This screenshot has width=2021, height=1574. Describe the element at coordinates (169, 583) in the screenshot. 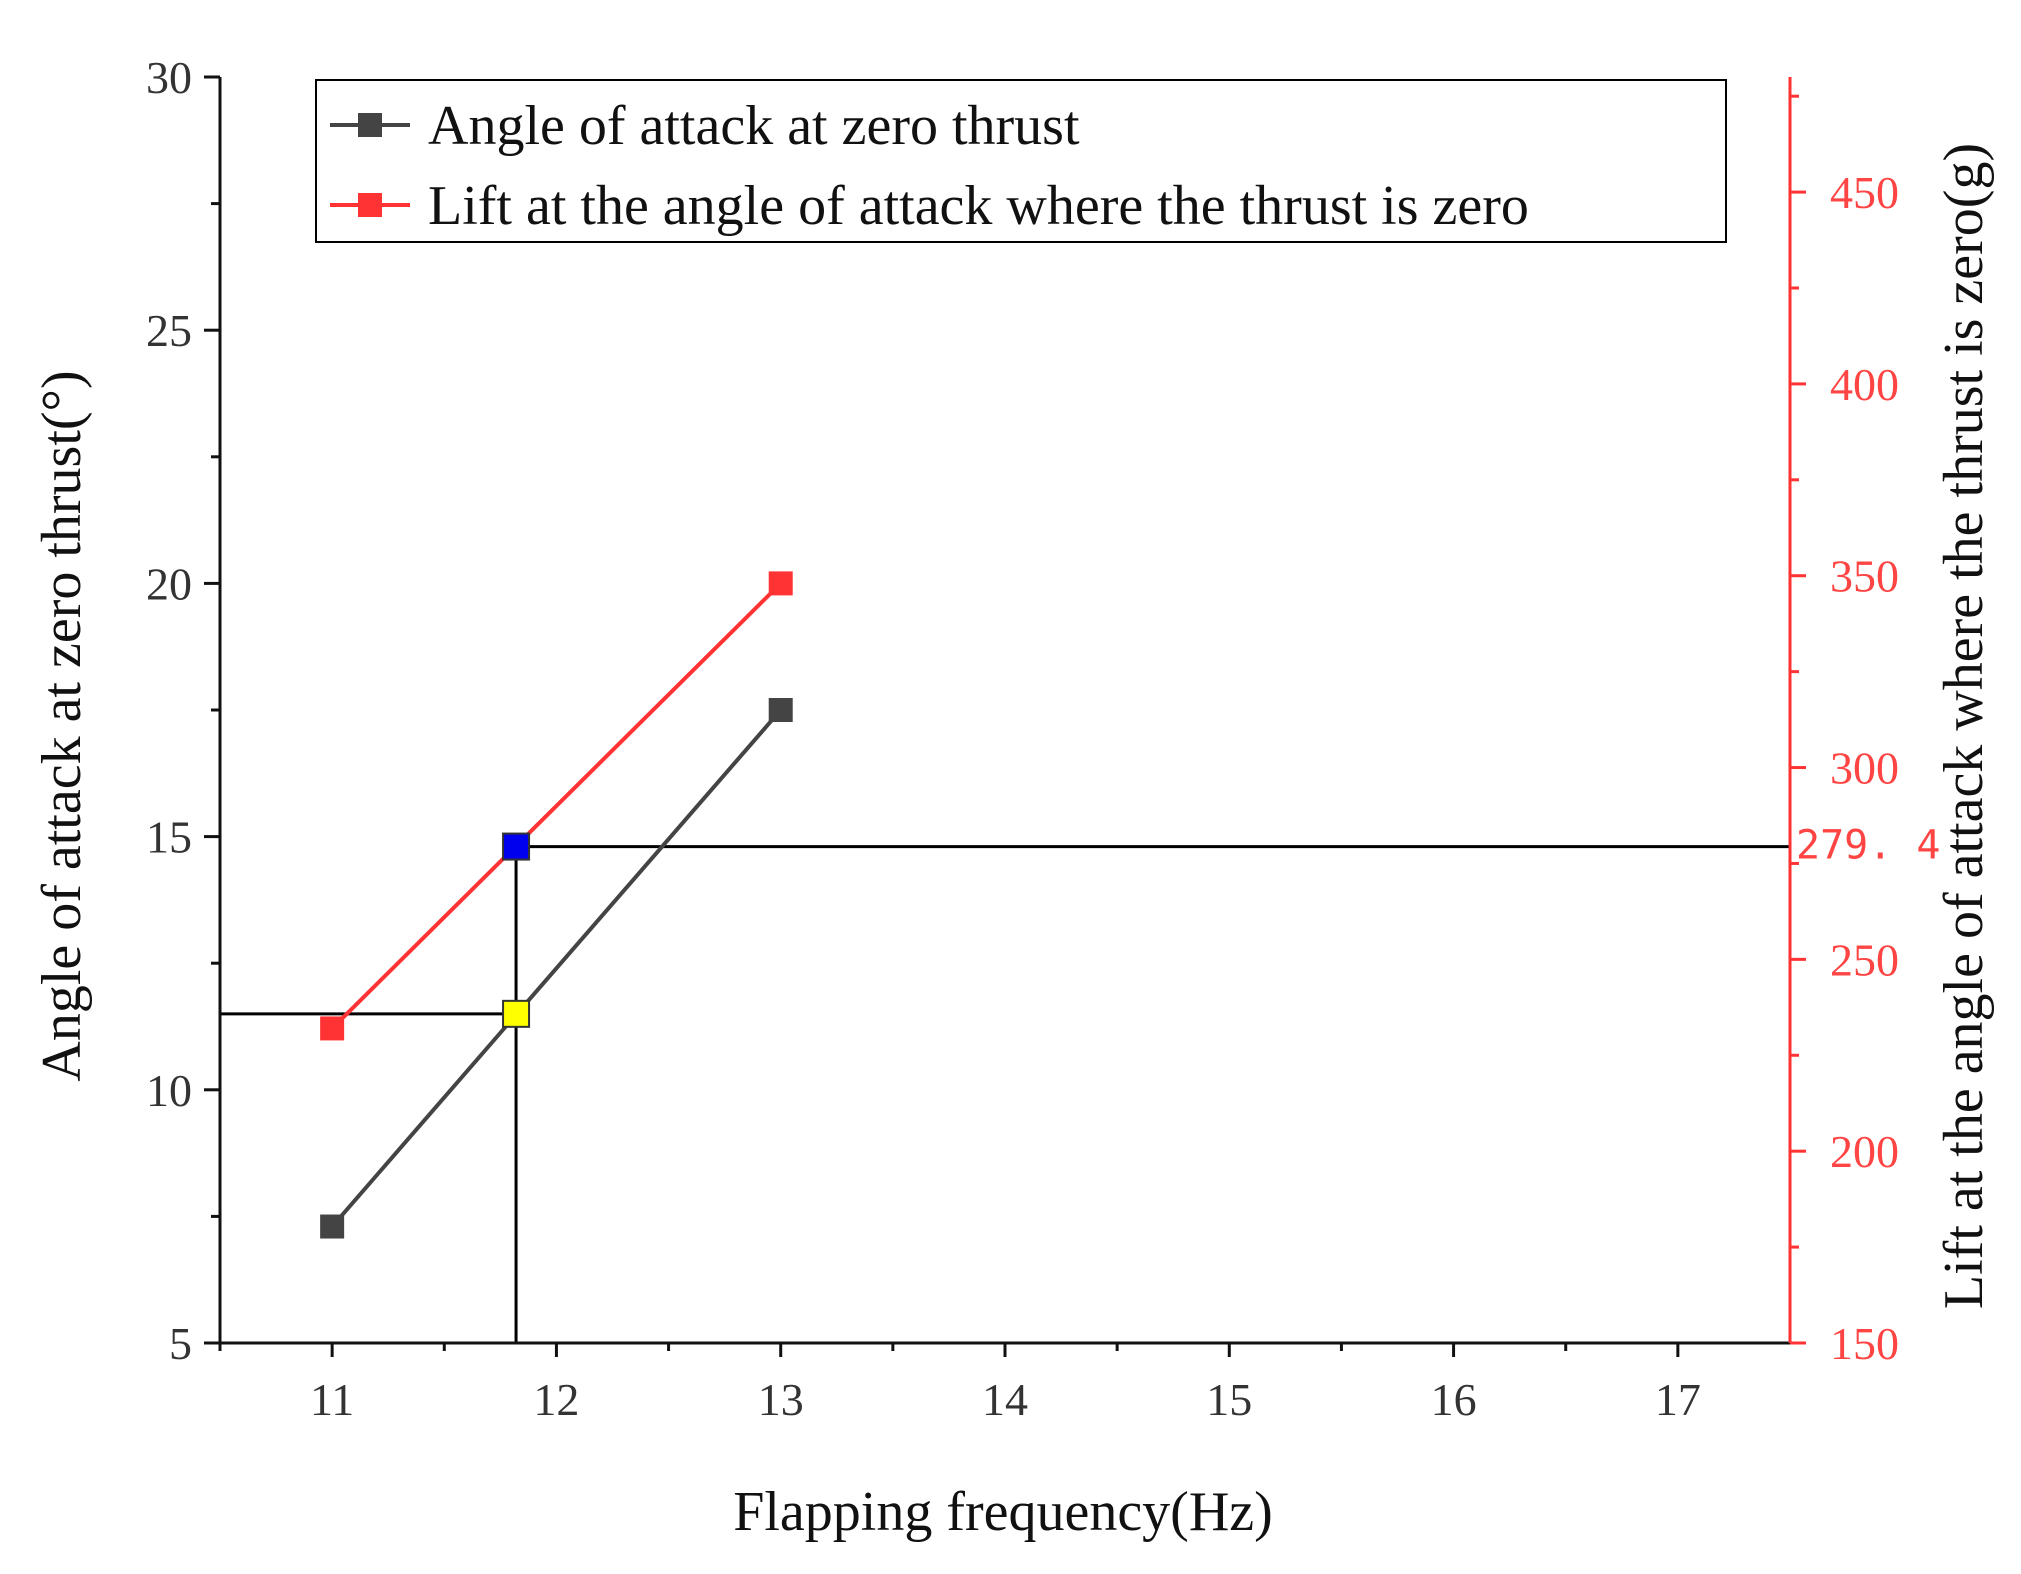

I see `y-left-tick-label: 20` at that location.